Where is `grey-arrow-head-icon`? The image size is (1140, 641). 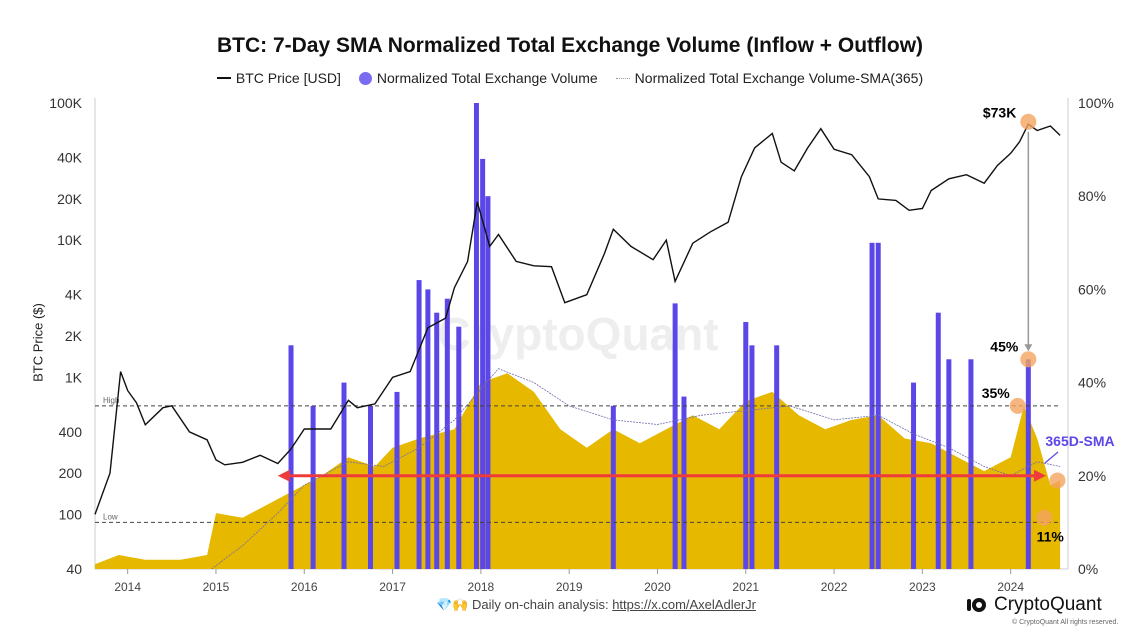
grey-arrow-head-icon is located at coordinates (1028, 348).